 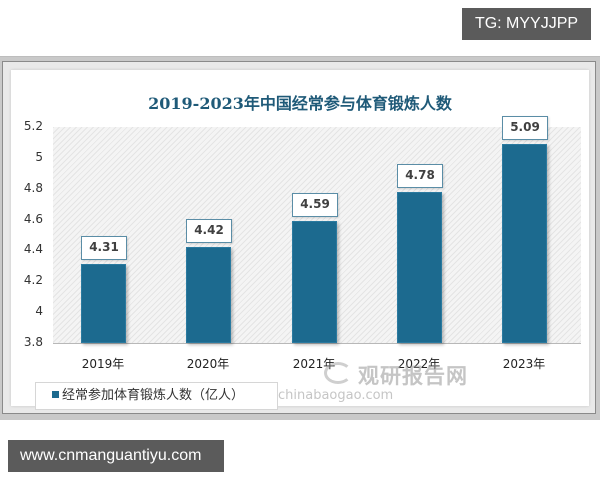 What do you see at coordinates (103, 364) in the screenshot?
I see `x-tick-2019: 2019年` at bounding box center [103, 364].